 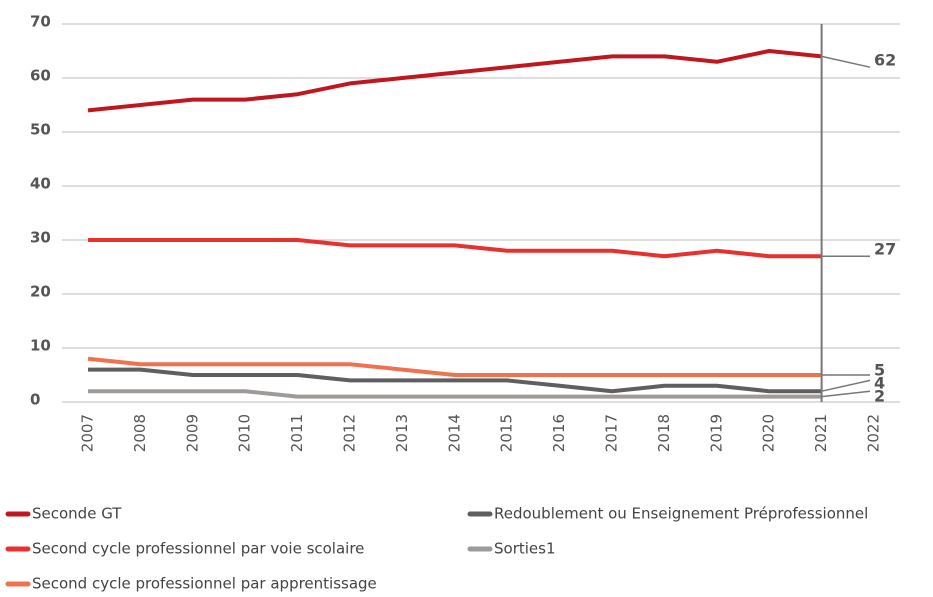 I want to click on legend-label: Seconde GT, so click(x=77, y=514).